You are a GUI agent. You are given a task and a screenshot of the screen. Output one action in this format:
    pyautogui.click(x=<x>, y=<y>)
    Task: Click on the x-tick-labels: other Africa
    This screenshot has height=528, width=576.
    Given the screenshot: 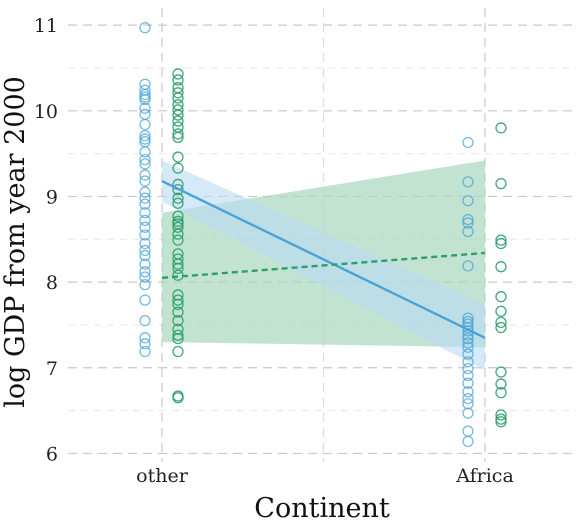 What is the action you would take?
    pyautogui.click(x=325, y=476)
    